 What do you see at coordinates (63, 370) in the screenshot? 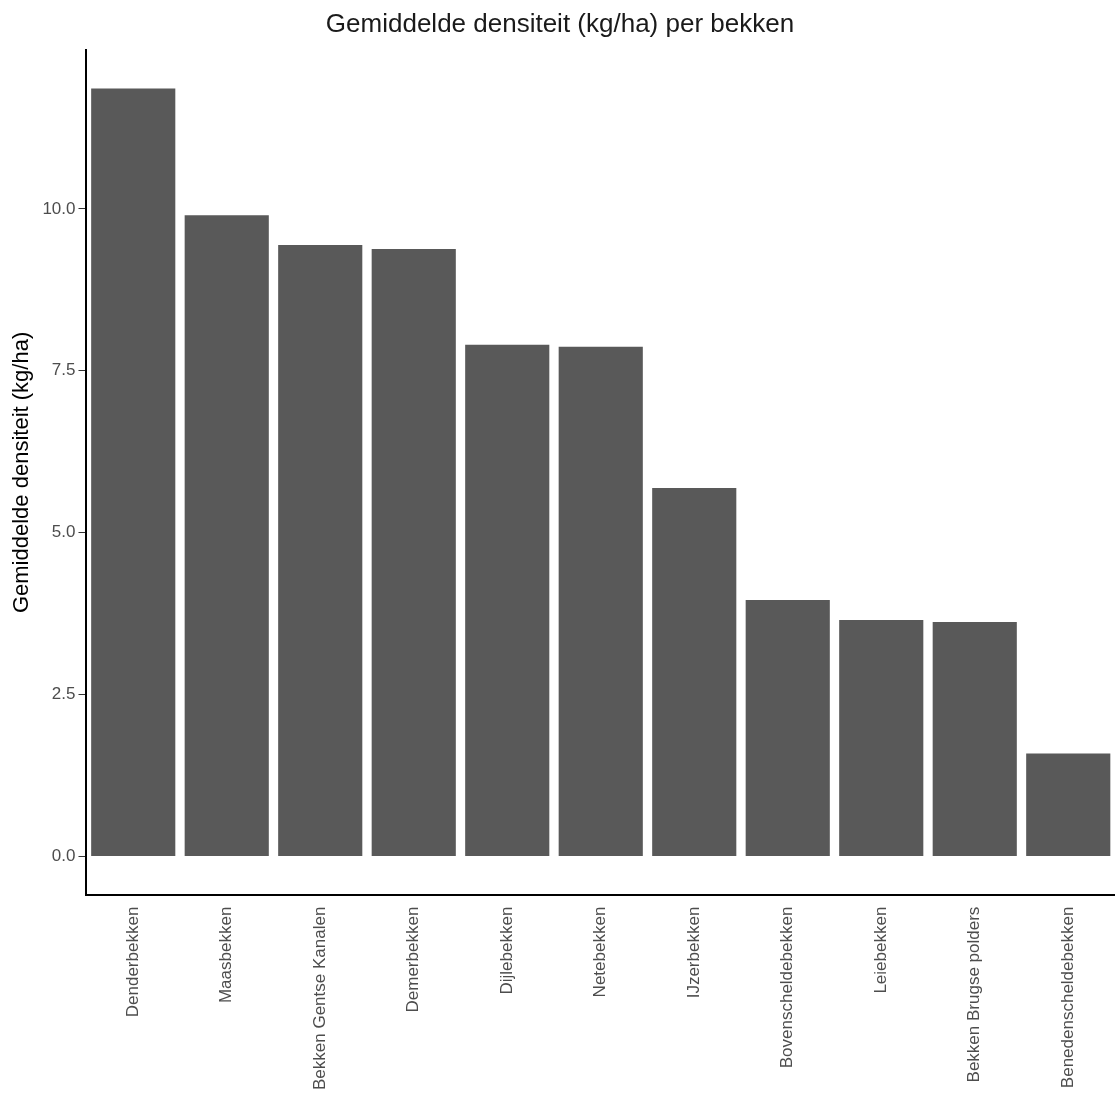
I see `y-tick-label: 7.5` at bounding box center [63, 370].